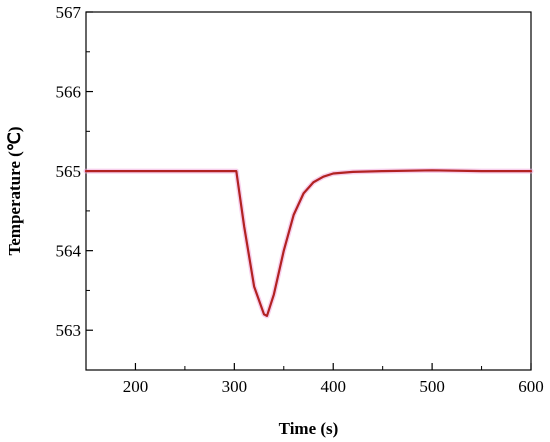  Describe the element at coordinates (136, 386) in the screenshot. I see `x-tick-label: 200` at that location.